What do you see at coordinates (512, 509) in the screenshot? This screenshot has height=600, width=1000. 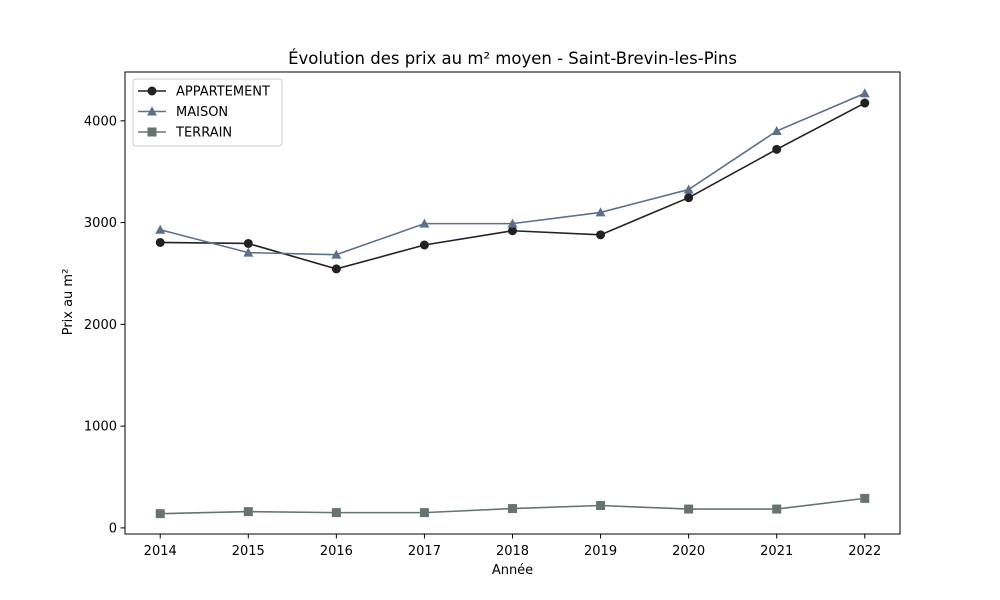 I see `data-point-terrain-2018` at bounding box center [512, 509].